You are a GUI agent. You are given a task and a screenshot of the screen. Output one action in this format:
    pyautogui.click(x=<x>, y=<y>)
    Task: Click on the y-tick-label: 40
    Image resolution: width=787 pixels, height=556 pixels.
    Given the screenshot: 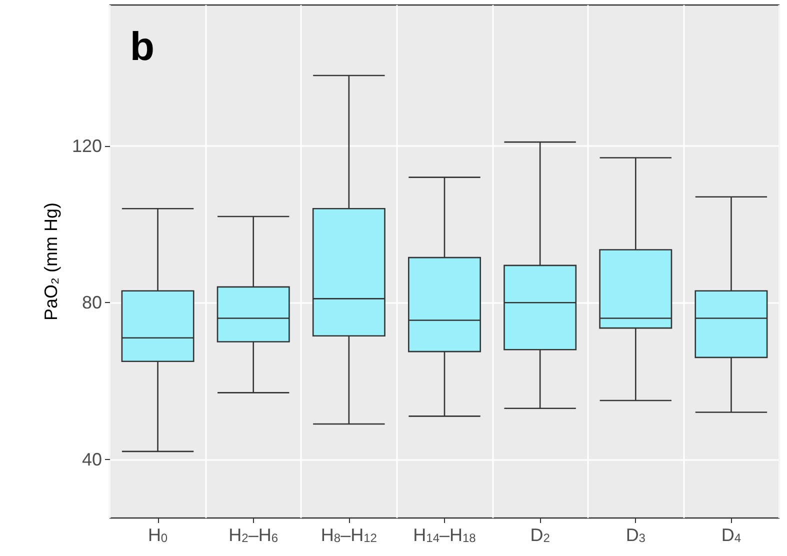 What is the action you would take?
    pyautogui.click(x=92, y=459)
    